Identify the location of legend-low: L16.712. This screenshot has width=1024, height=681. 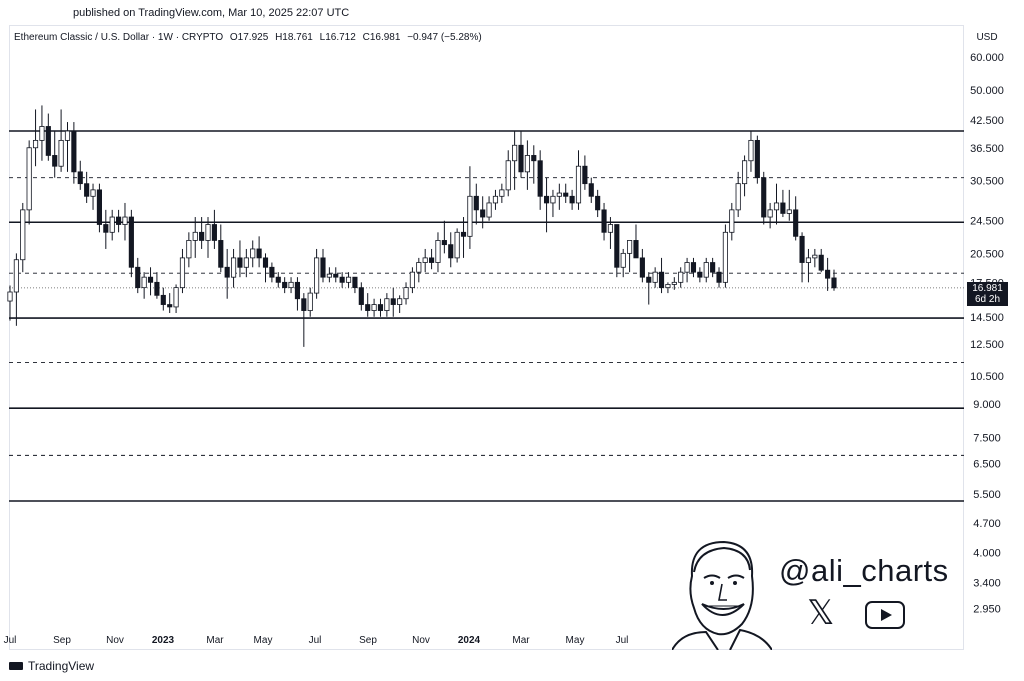
(337, 37).